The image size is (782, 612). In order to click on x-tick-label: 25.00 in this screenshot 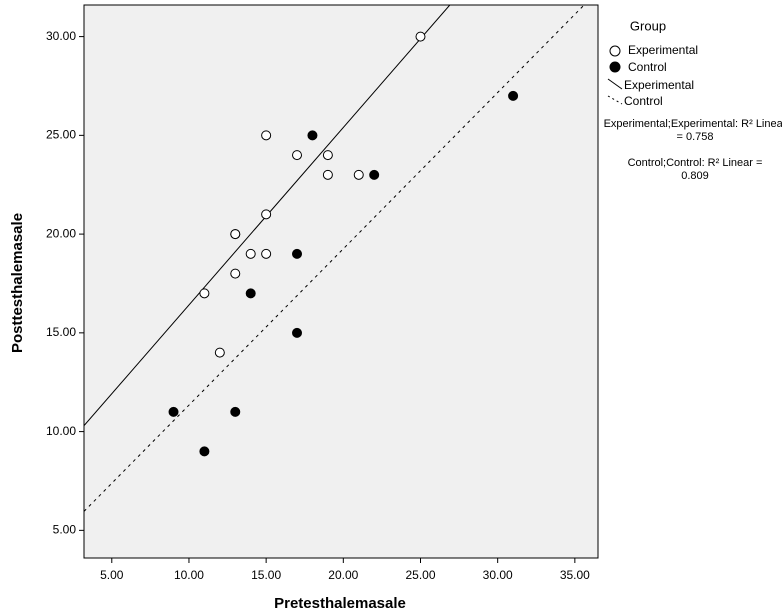, I will do `click(420, 575)`.